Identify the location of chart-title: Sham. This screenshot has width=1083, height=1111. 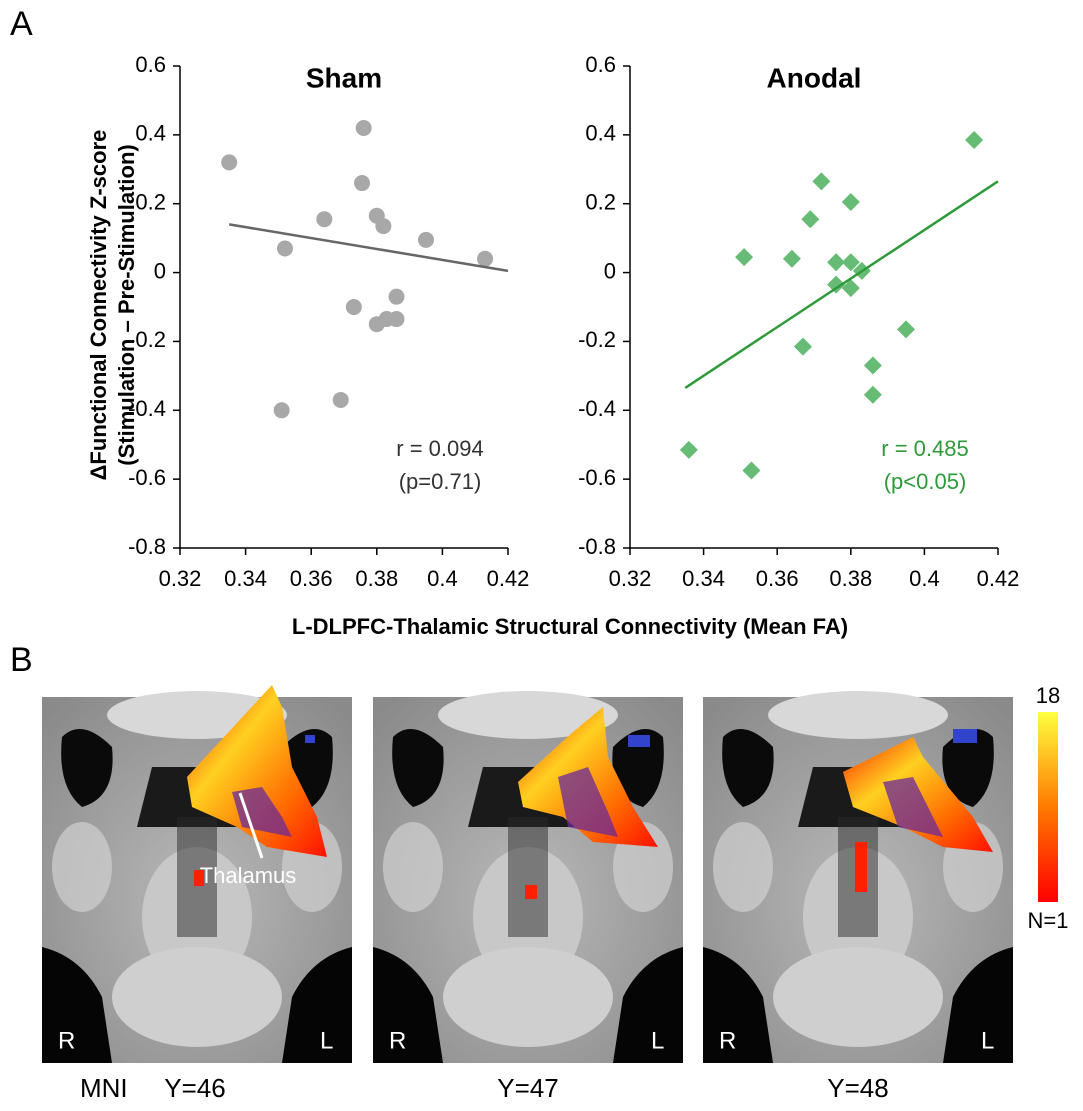
(344, 77).